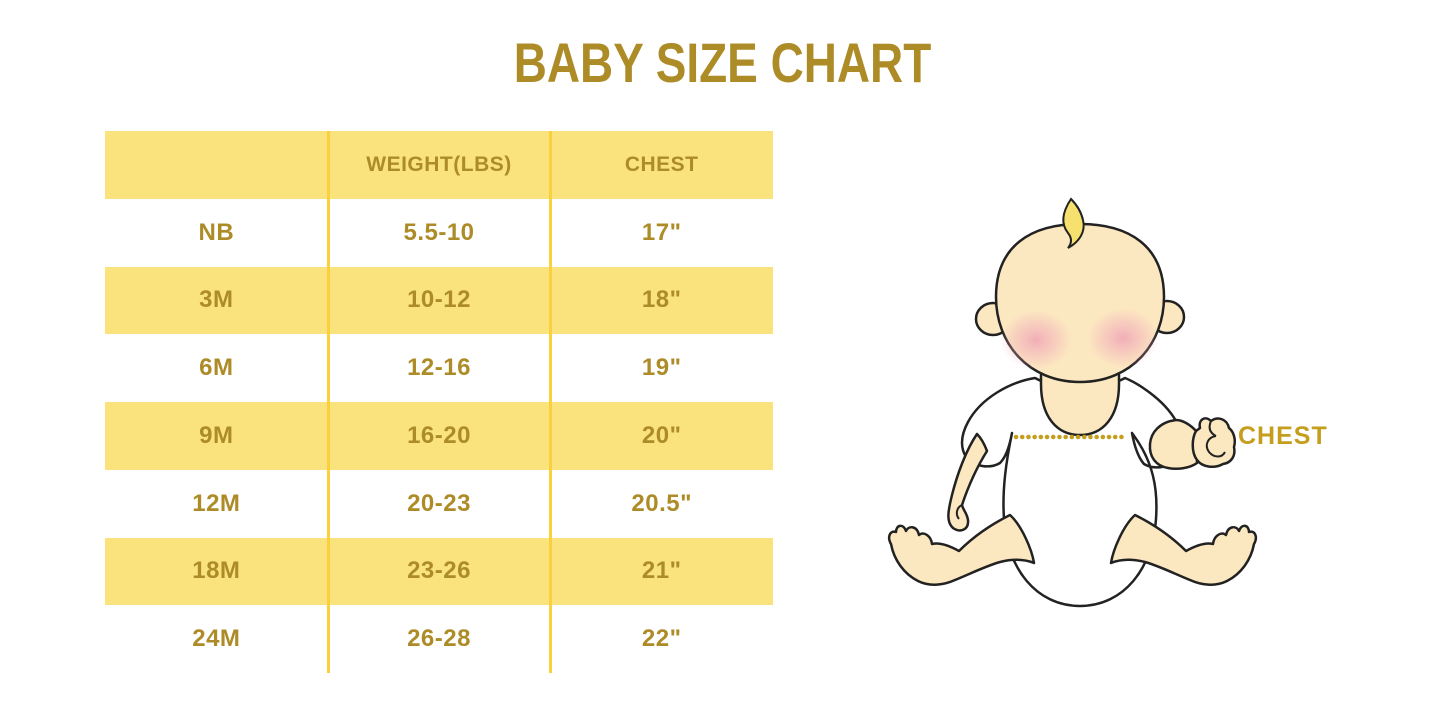 The image size is (1445, 723). What do you see at coordinates (1173, 444) in the screenshot?
I see `baby-right-arm` at bounding box center [1173, 444].